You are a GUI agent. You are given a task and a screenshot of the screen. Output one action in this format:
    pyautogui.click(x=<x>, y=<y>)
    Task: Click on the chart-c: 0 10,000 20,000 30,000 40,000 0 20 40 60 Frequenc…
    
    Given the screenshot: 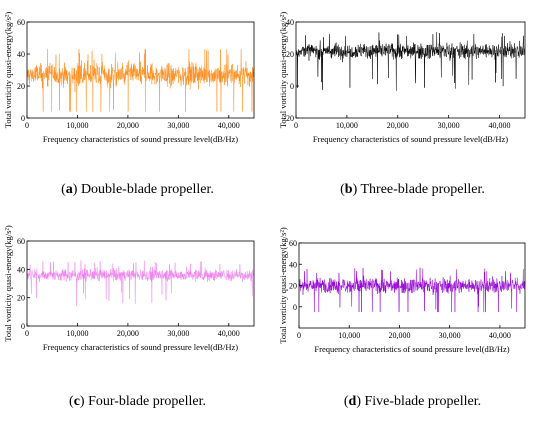 What is the action you would take?
    pyautogui.click(x=129, y=288)
    